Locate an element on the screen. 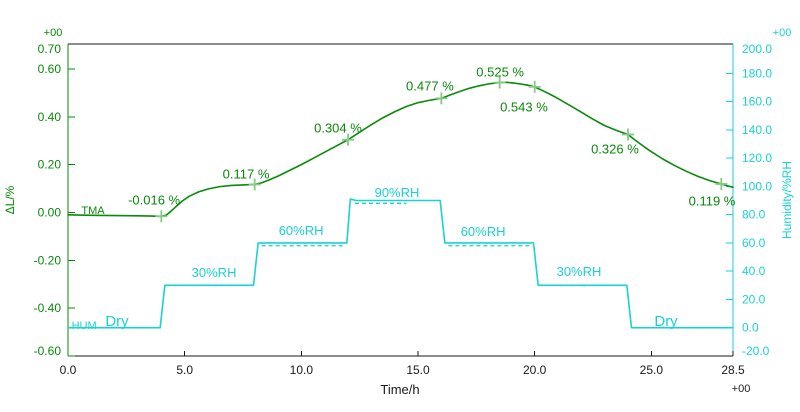 The width and height of the screenshot is (800, 412). svg-text: -0.20 is located at coordinates (48, 260).